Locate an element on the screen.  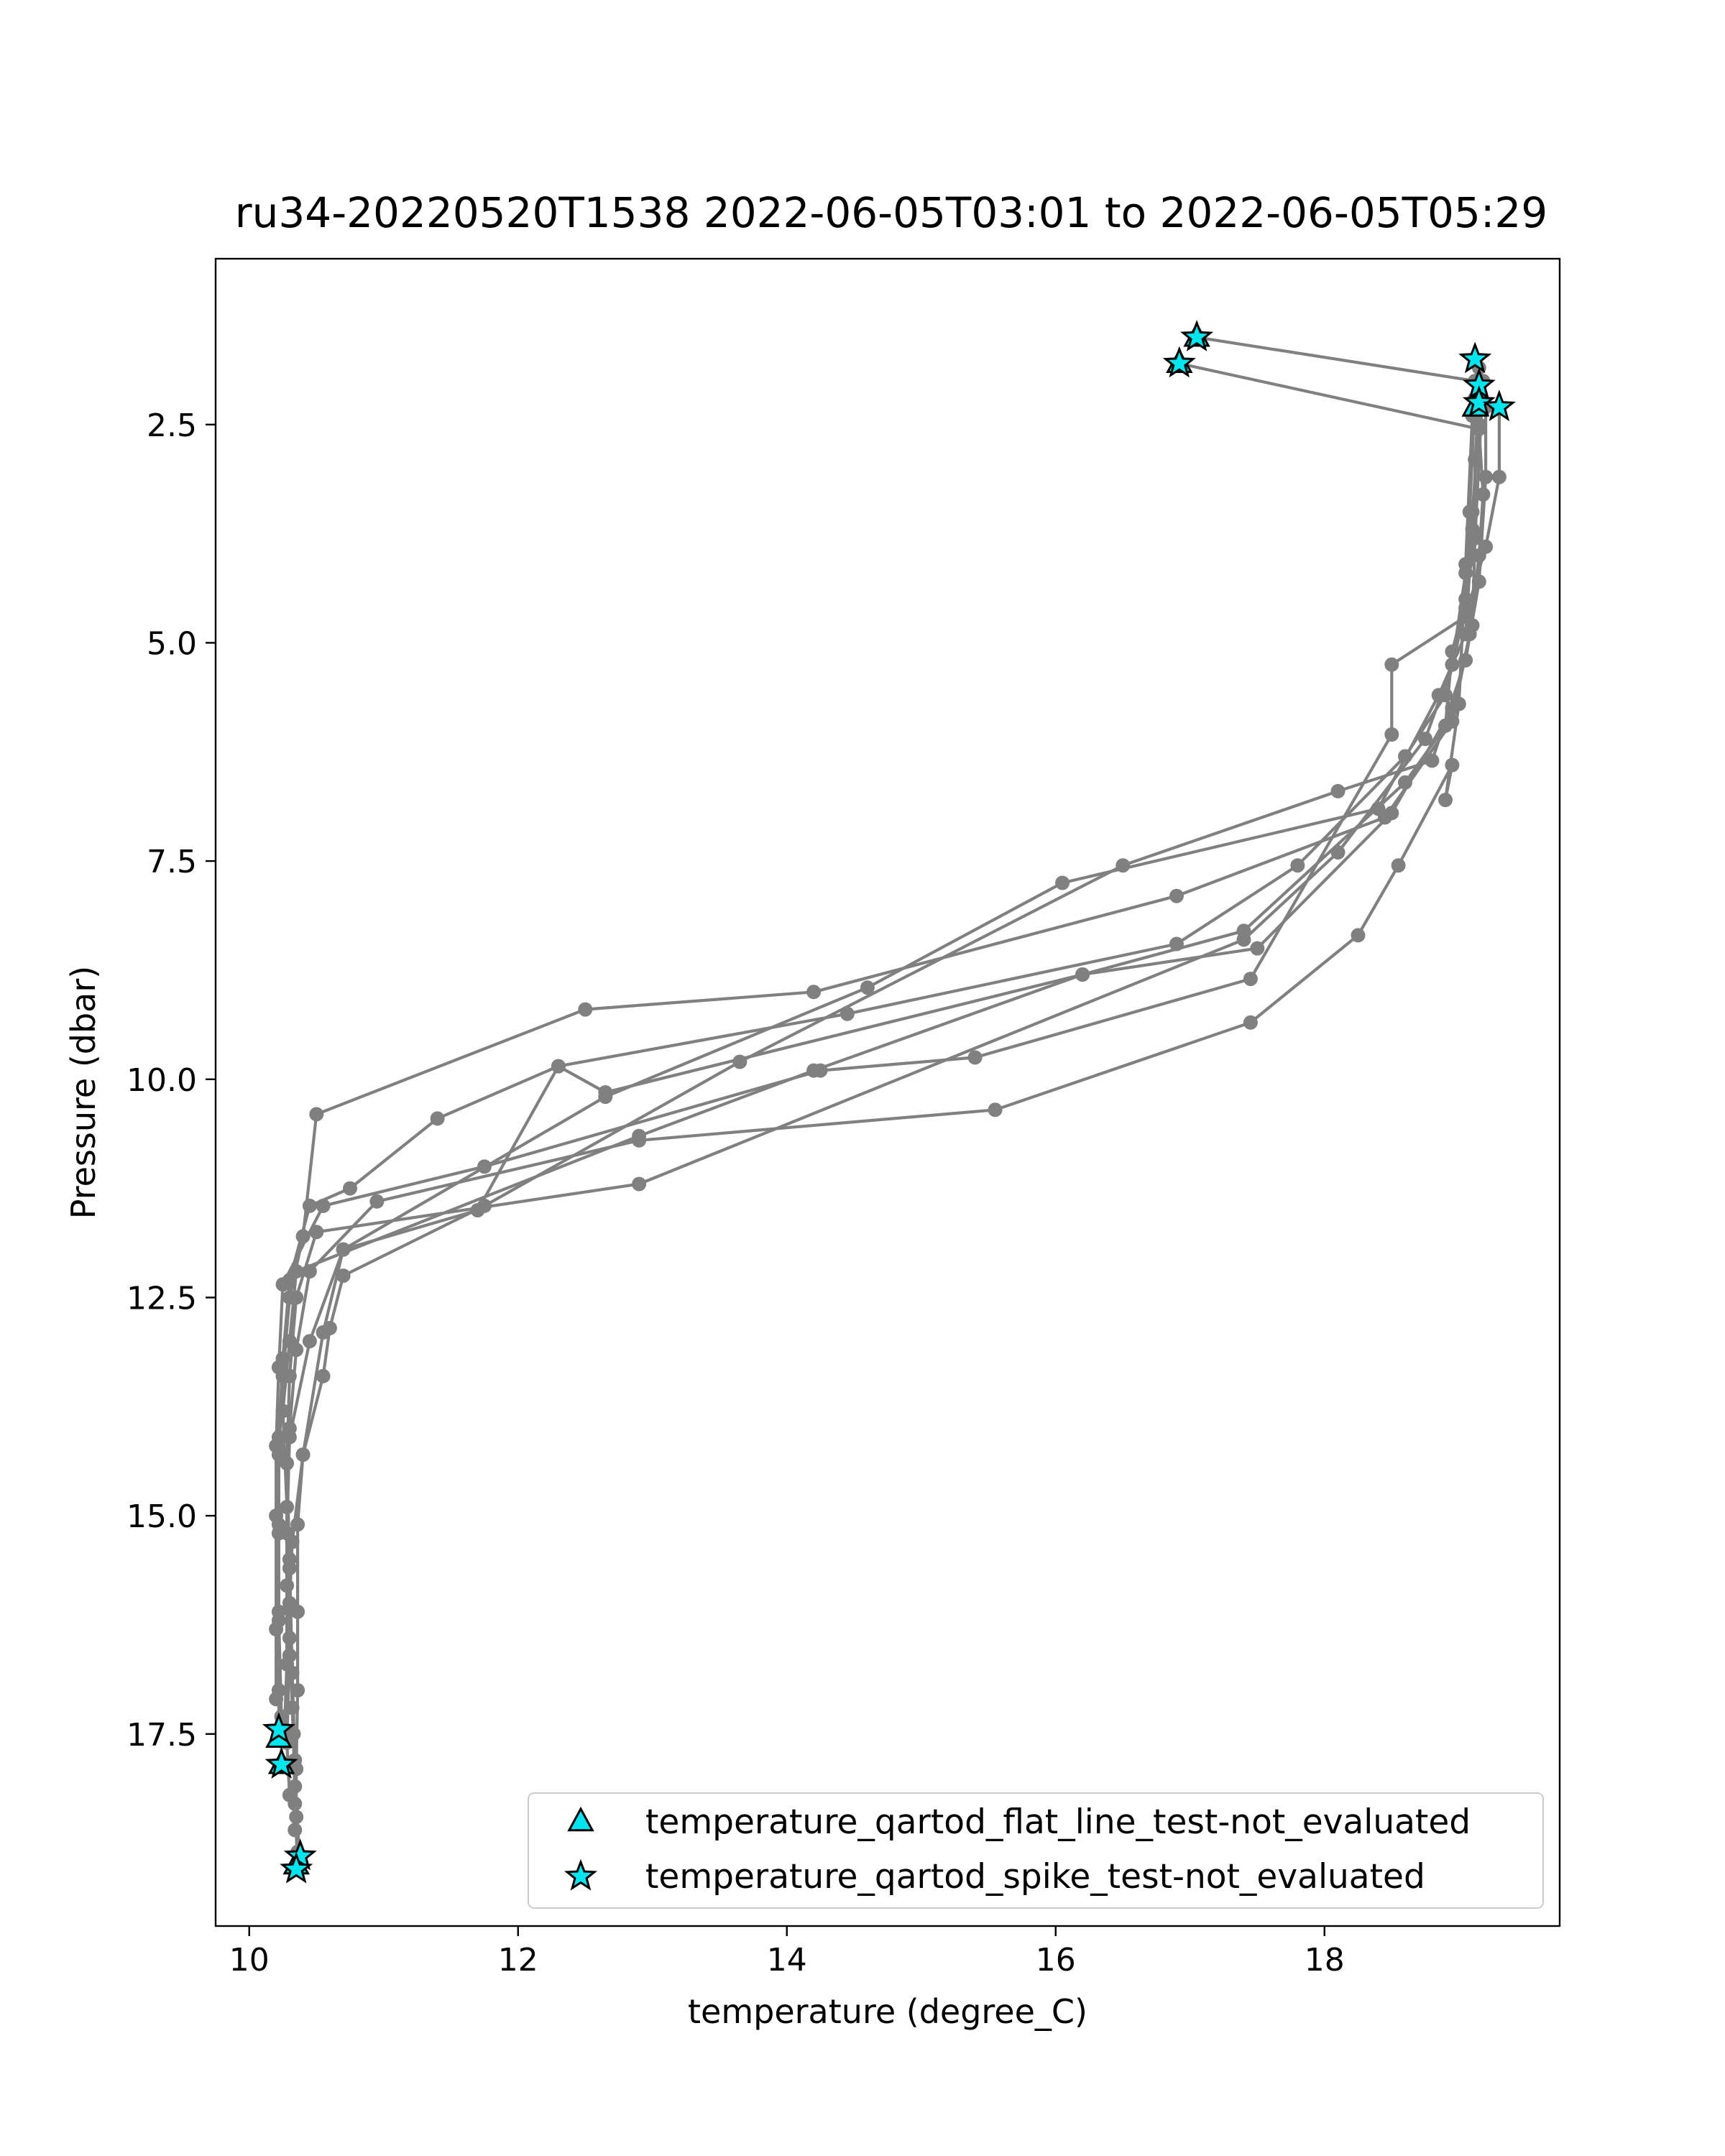
x-tick-label: 12 is located at coordinates (518, 1960).